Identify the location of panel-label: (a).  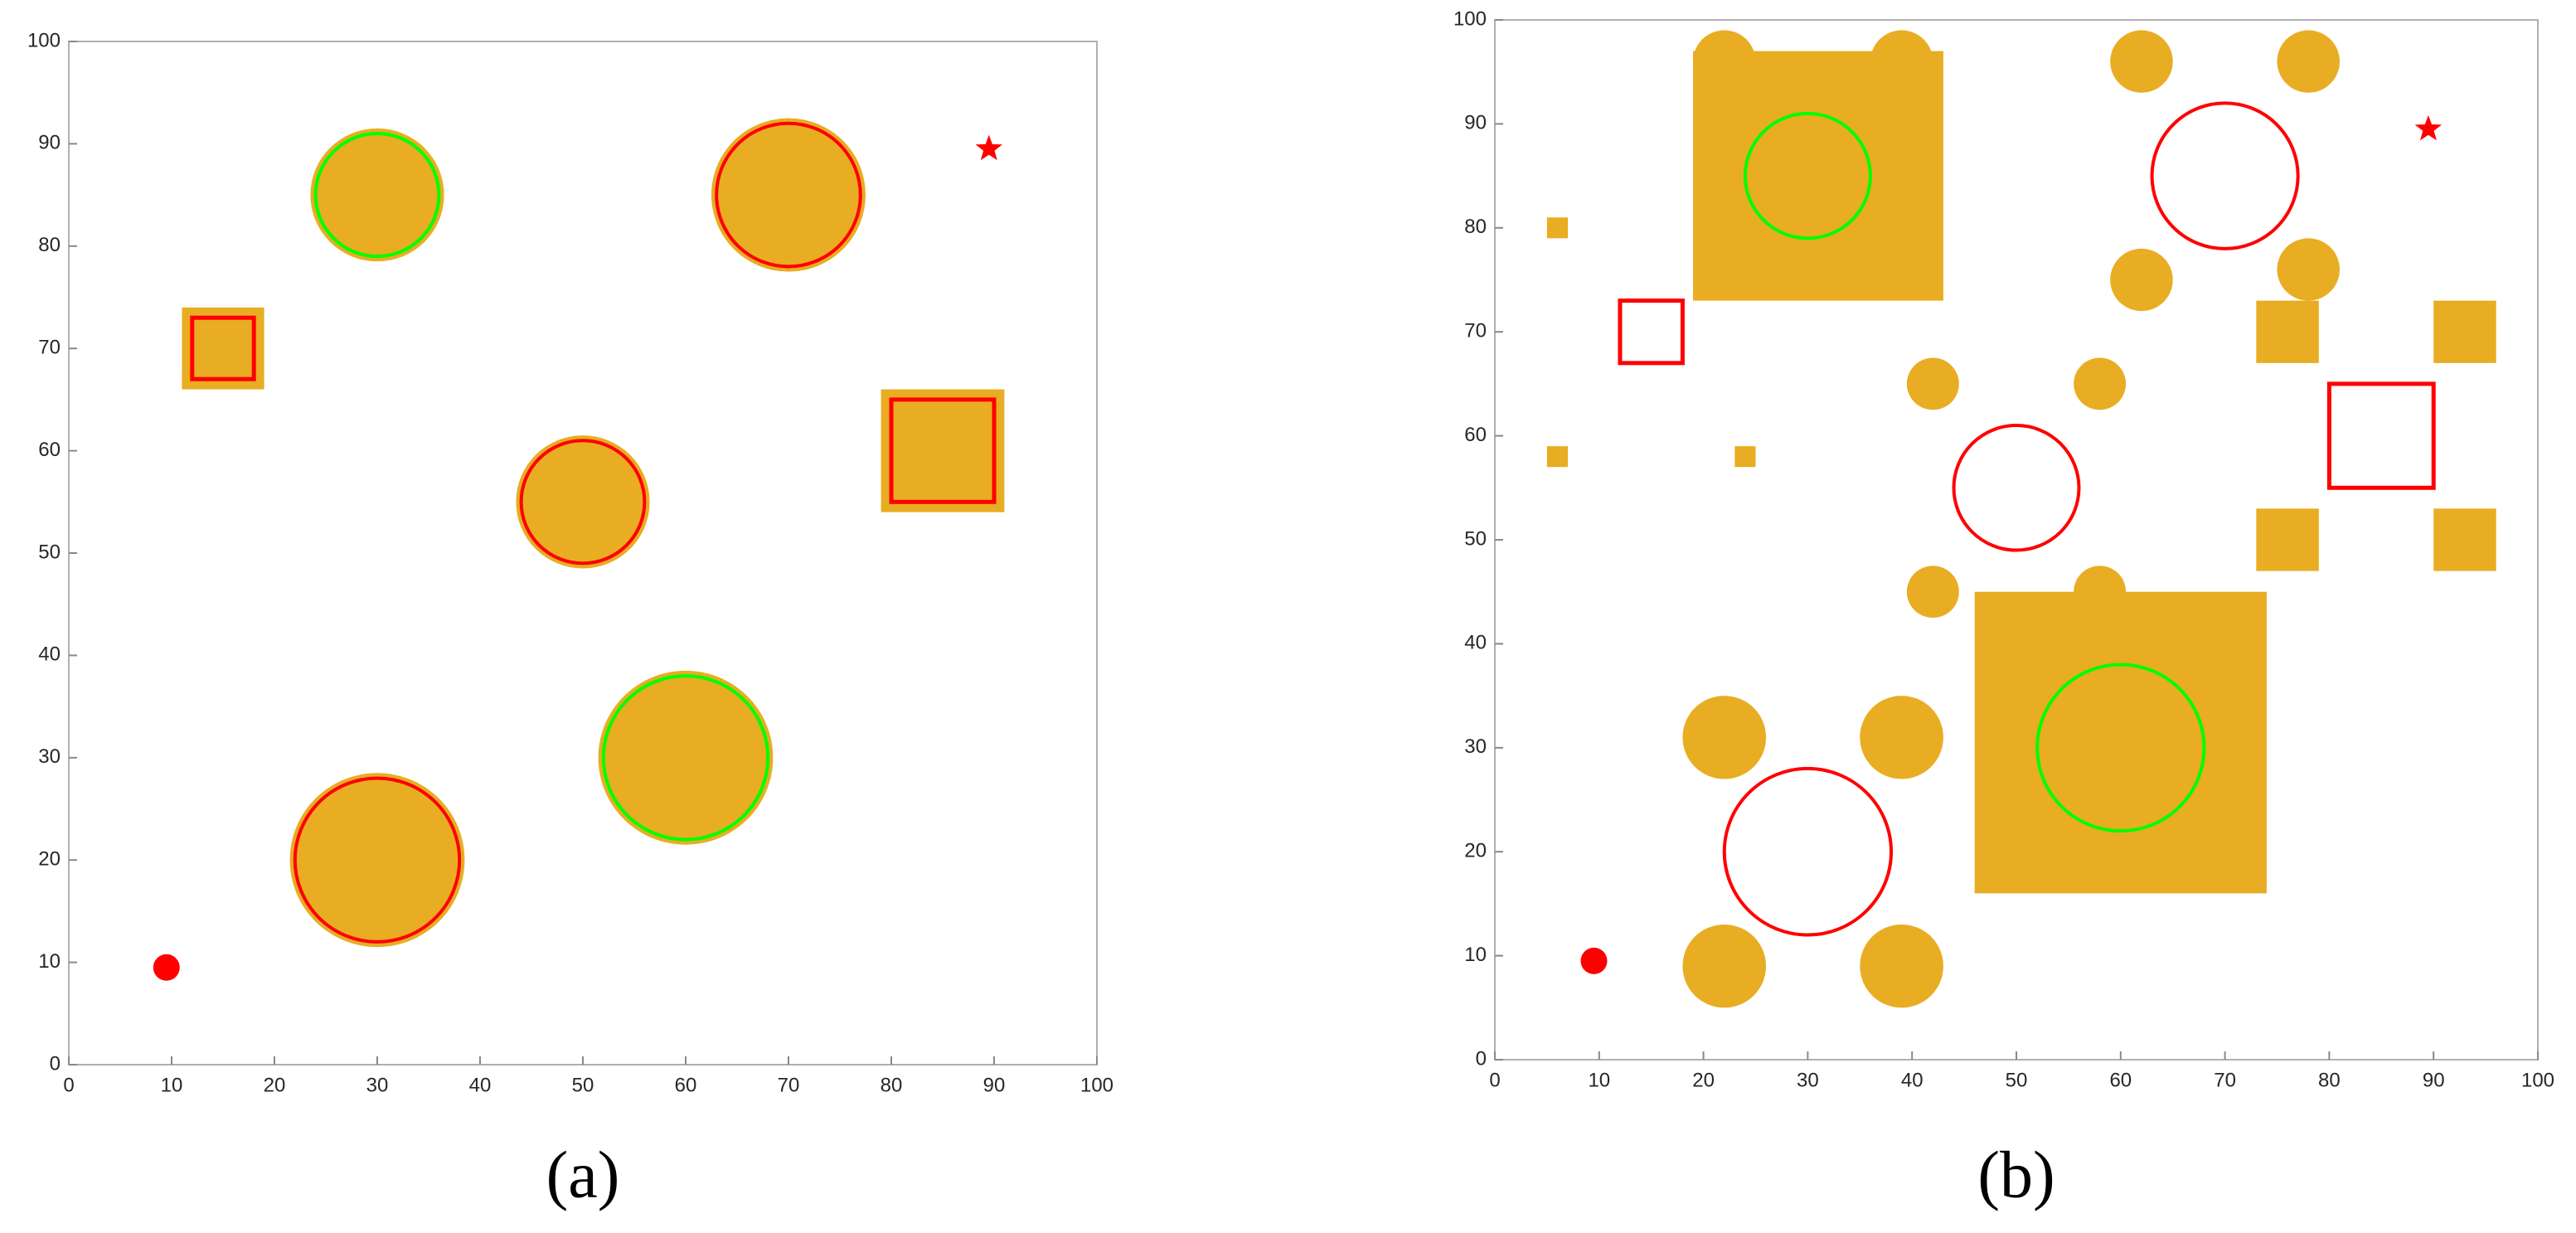
(583, 1174).